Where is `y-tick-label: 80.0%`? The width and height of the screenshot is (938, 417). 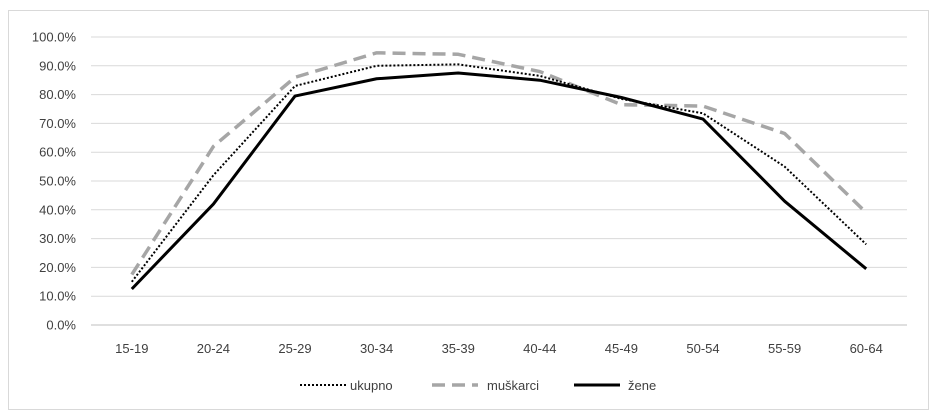 y-tick-label: 80.0% is located at coordinates (57, 94).